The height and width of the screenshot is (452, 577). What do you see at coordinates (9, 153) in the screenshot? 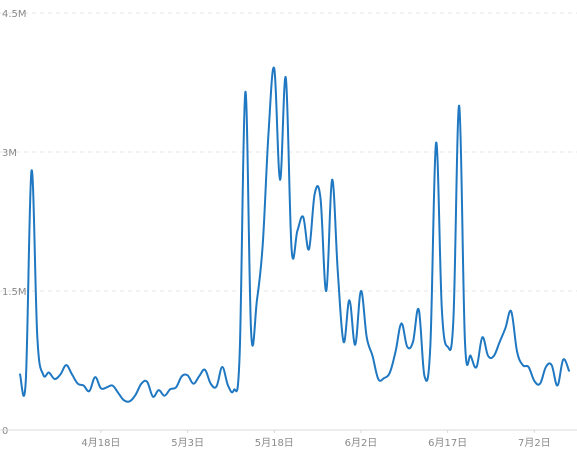
I see `y-tick-label: 3M` at bounding box center [9, 153].